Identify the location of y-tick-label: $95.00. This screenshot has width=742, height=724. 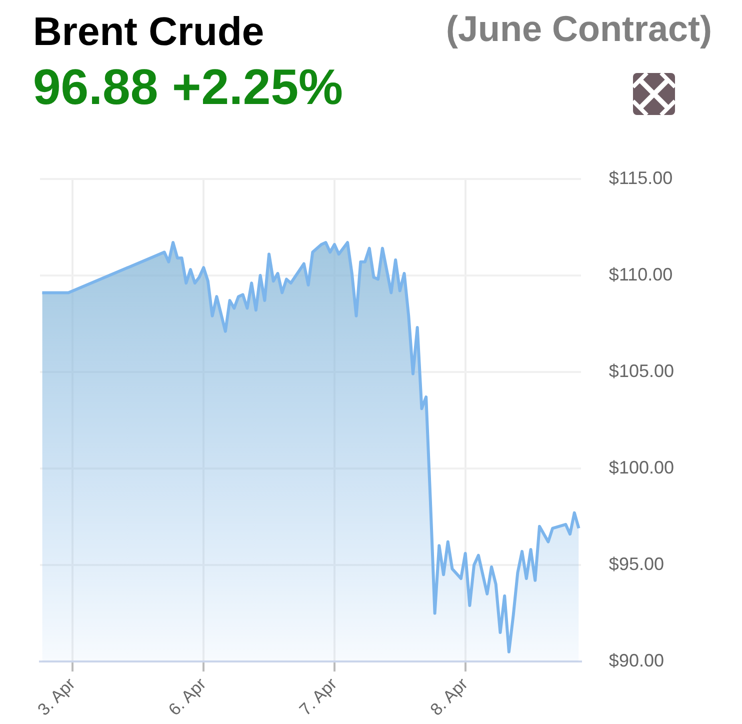
(636, 564).